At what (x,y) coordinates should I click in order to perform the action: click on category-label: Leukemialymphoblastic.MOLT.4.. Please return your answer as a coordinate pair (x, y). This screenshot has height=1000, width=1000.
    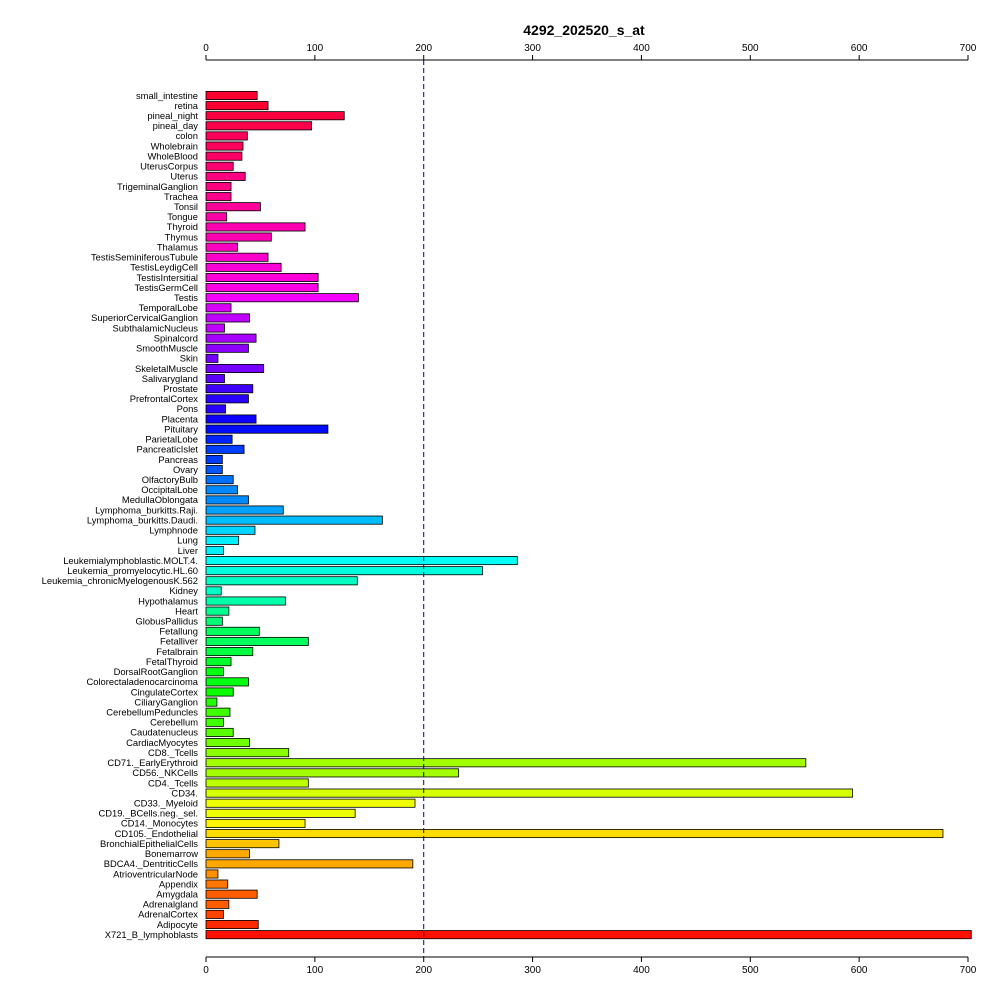
    Looking at the image, I should click on (130, 560).